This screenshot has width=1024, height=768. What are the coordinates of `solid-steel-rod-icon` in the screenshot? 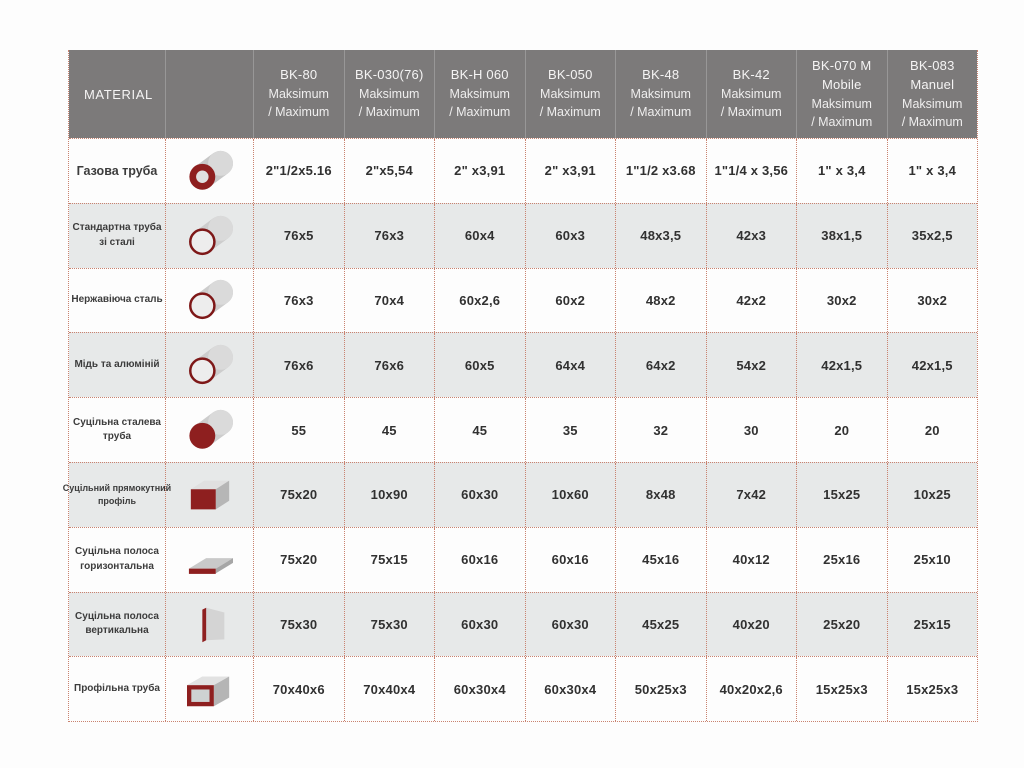 It's located at (210, 430).